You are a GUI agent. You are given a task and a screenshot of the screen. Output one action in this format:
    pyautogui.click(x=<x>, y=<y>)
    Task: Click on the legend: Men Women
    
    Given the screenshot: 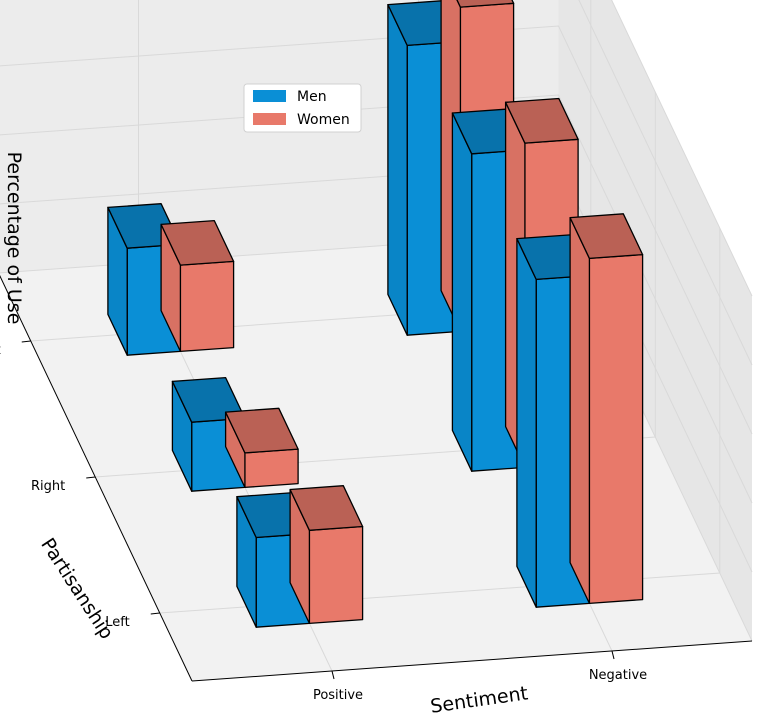 What is the action you would take?
    pyautogui.click(x=302, y=108)
    